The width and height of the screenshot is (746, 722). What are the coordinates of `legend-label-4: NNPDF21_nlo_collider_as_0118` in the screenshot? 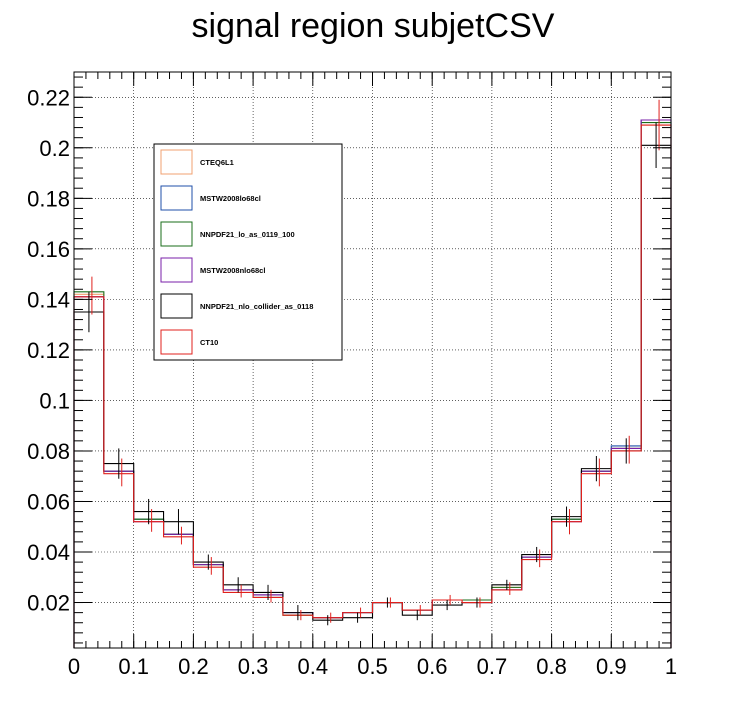 It's located at (256, 306).